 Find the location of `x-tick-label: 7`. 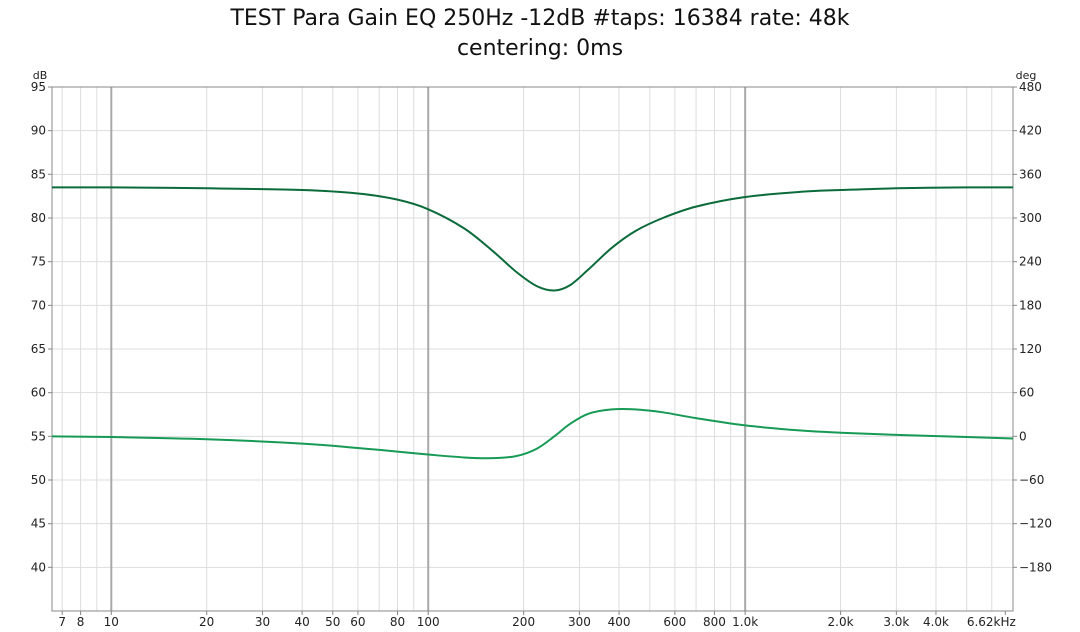

x-tick-label: 7 is located at coordinates (62, 622).